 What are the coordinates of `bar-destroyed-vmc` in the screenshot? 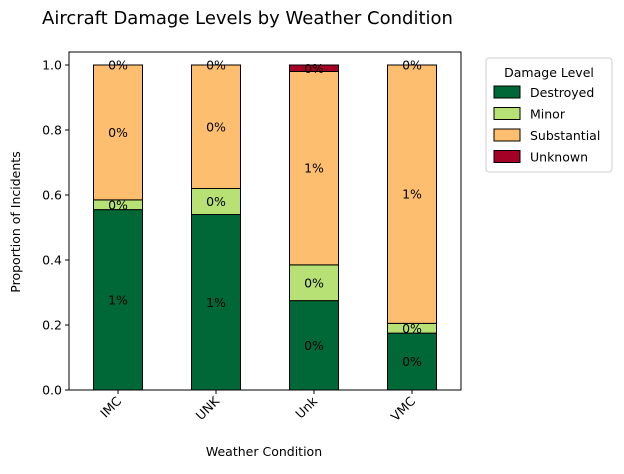 It's located at (412, 361).